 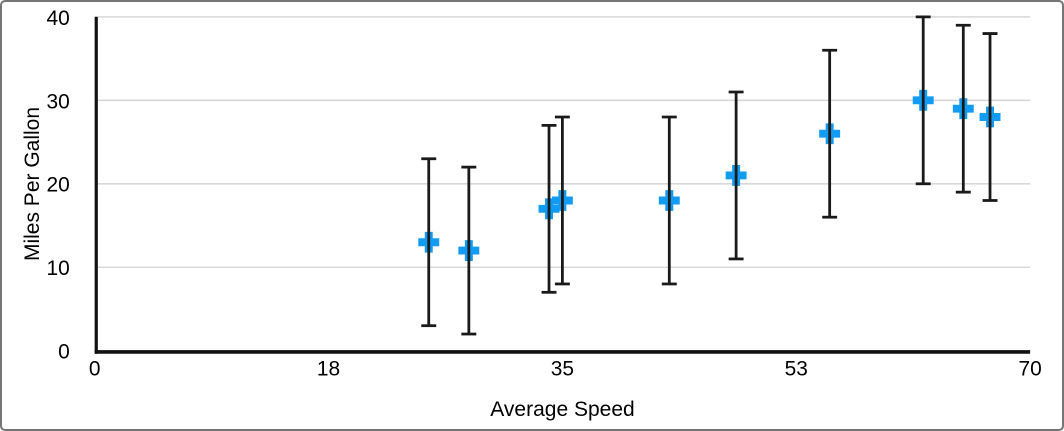 I want to click on y-tick-label: 20, so click(x=57, y=185).